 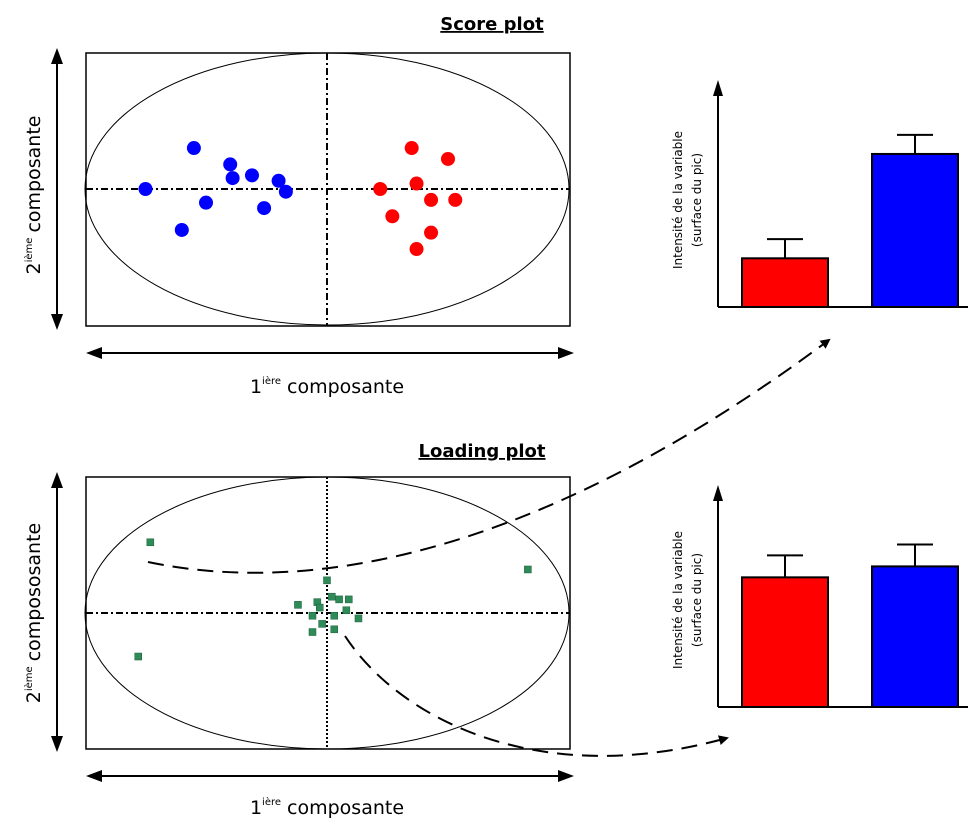 I want to click on score-y-axis-label: 2ièmecomposante, so click(x=34, y=195).